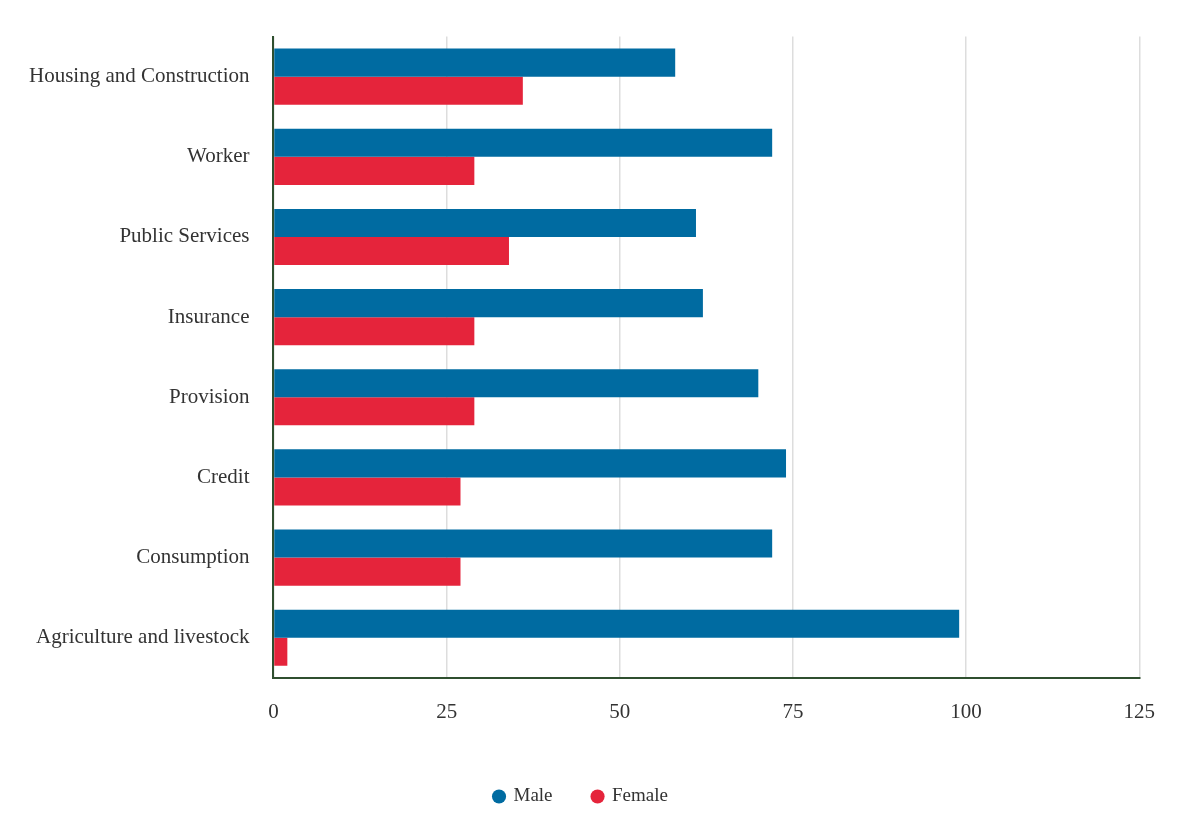  What do you see at coordinates (208, 315) in the screenshot?
I see `y-tick-label: Insurance` at bounding box center [208, 315].